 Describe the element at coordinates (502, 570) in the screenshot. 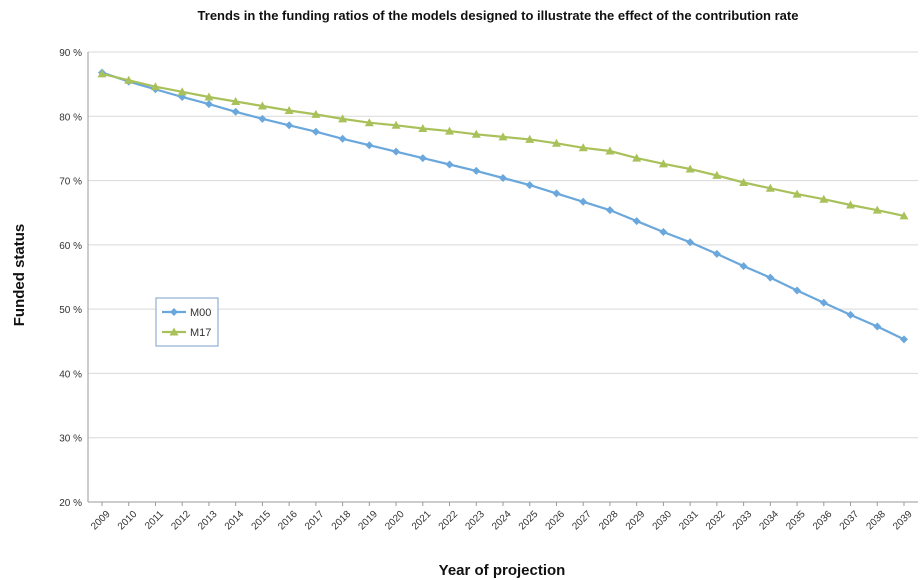

I see `x-axis-title: Year of projection` at that location.